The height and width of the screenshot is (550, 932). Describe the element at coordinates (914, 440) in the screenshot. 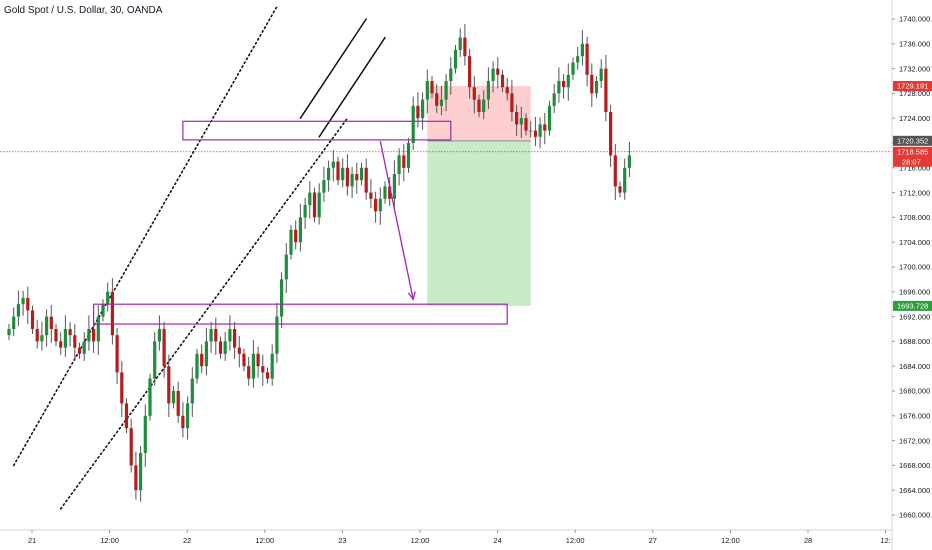

I see `y-tick-label: 1672.000` at that location.